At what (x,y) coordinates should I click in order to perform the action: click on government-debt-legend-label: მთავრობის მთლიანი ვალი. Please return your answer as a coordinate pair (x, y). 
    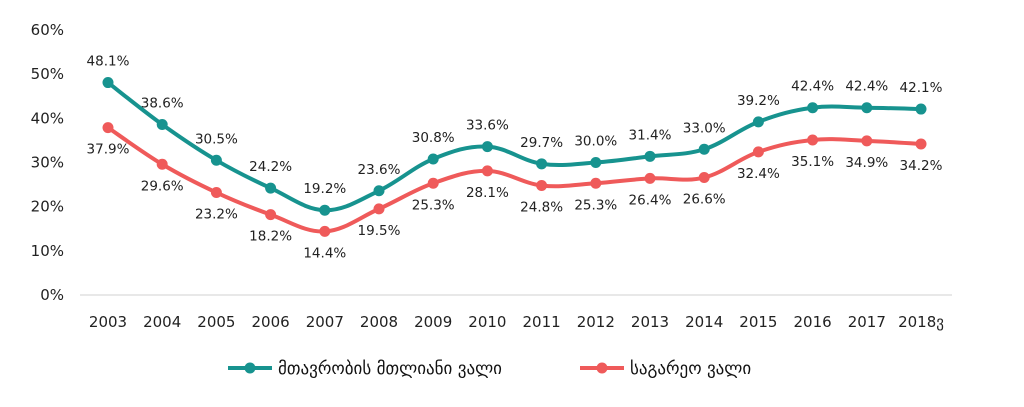
    Looking at the image, I should click on (390, 369).